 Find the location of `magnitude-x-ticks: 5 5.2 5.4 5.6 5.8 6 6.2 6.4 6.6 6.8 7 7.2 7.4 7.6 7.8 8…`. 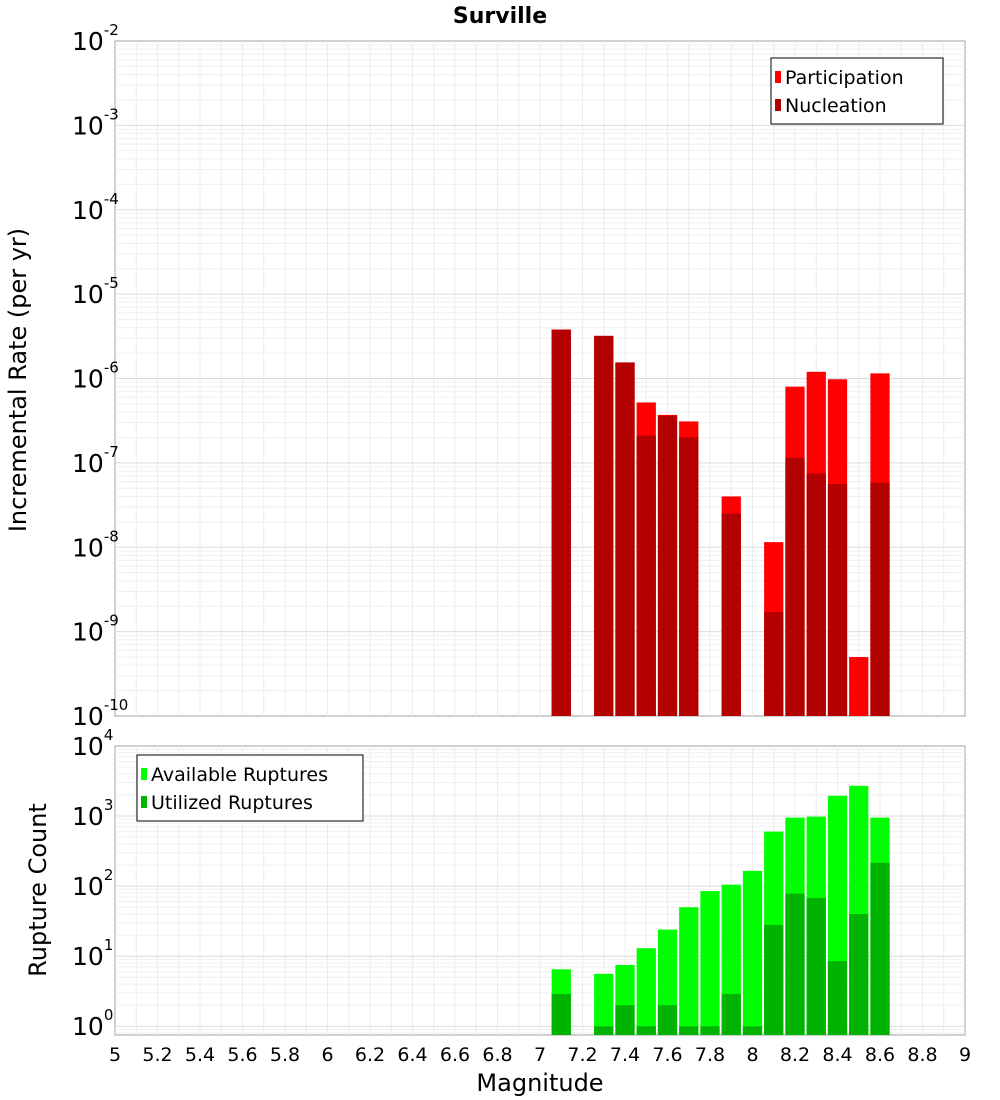

magnitude-x-ticks: 5 5.2 5.4 5.6 5.8 6 6.2 6.4 6.6 6.8 7 7.2 7.4 7.6 7.8 8… is located at coordinates (540, 1055).